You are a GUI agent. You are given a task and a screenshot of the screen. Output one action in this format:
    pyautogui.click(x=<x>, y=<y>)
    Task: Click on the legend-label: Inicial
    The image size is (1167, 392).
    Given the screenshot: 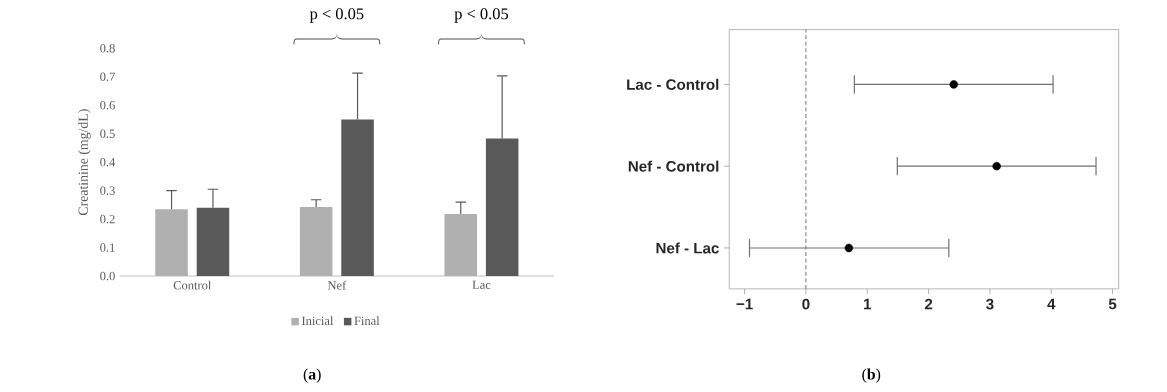 What is the action you would take?
    pyautogui.click(x=317, y=320)
    